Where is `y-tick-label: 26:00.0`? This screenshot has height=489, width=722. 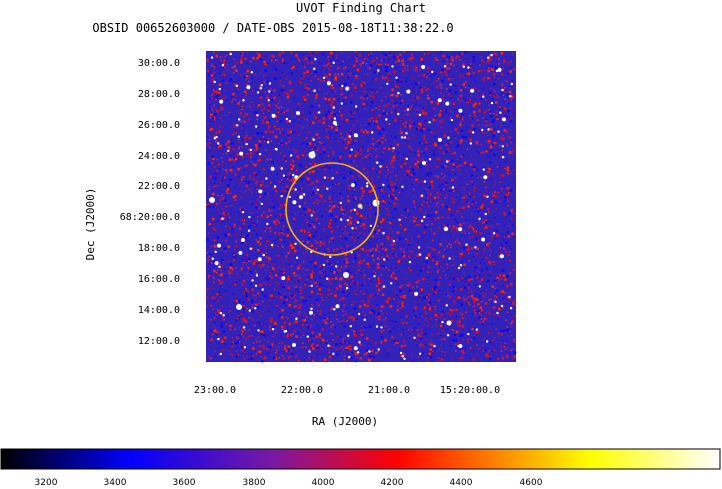 y-tick-label: 26:00.0 is located at coordinates (159, 125).